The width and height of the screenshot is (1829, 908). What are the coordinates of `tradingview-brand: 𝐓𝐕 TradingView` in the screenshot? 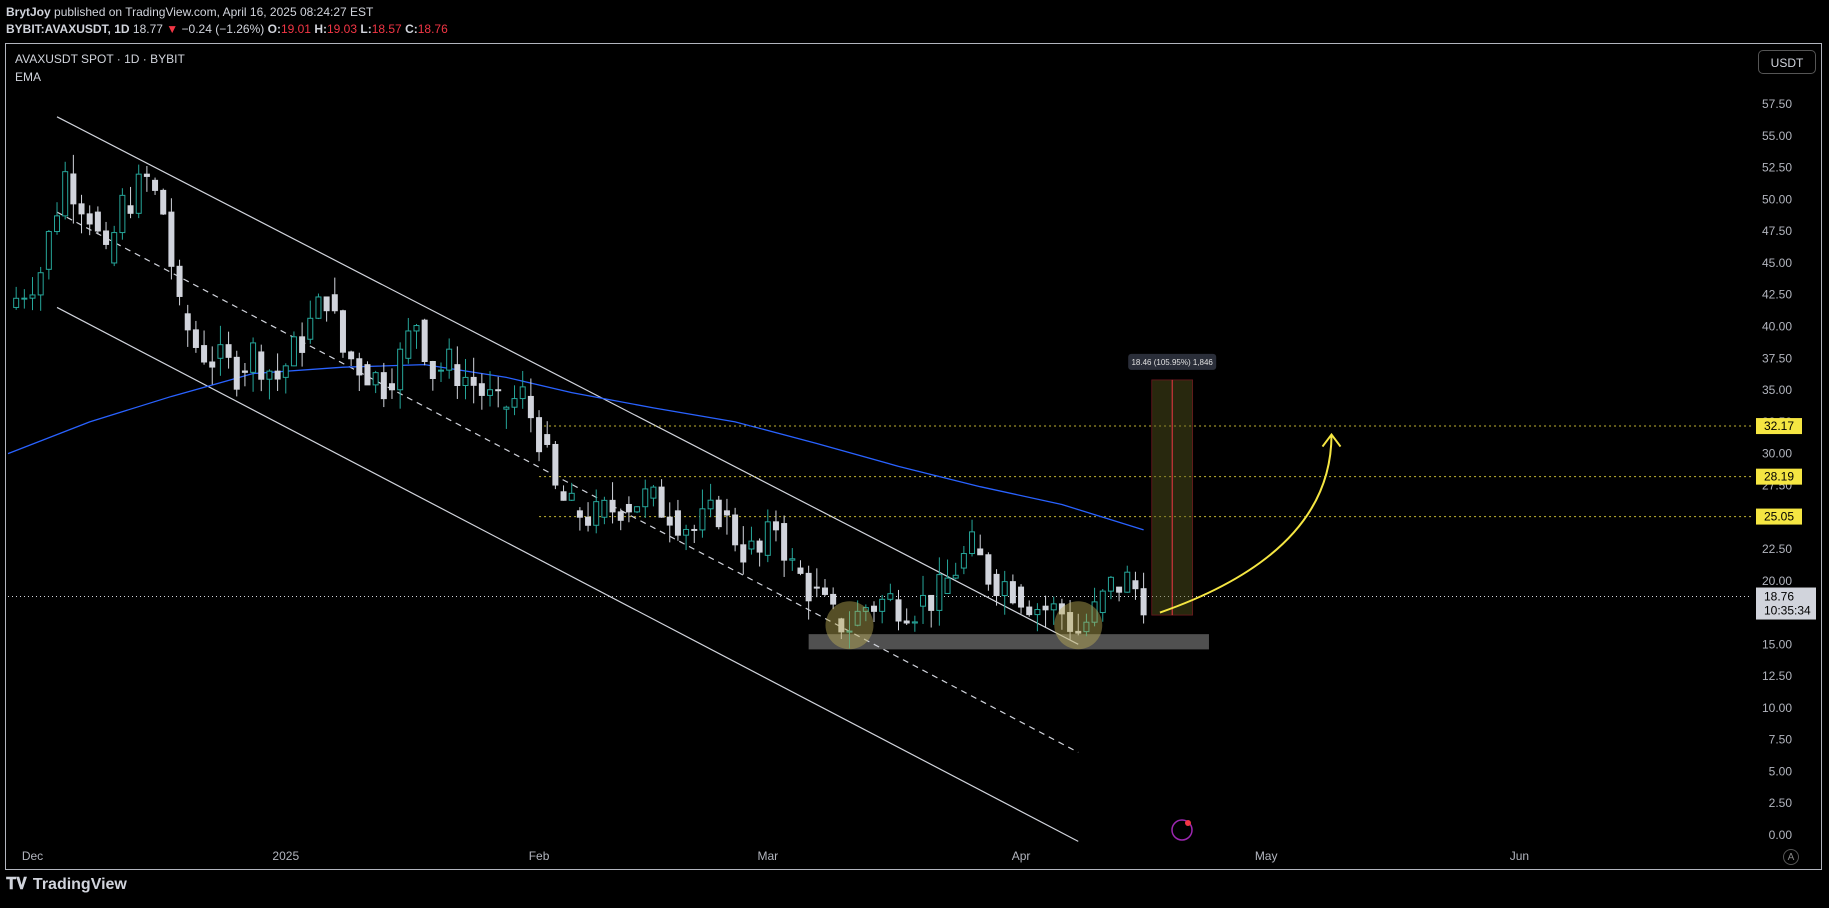 It's located at (66, 885).